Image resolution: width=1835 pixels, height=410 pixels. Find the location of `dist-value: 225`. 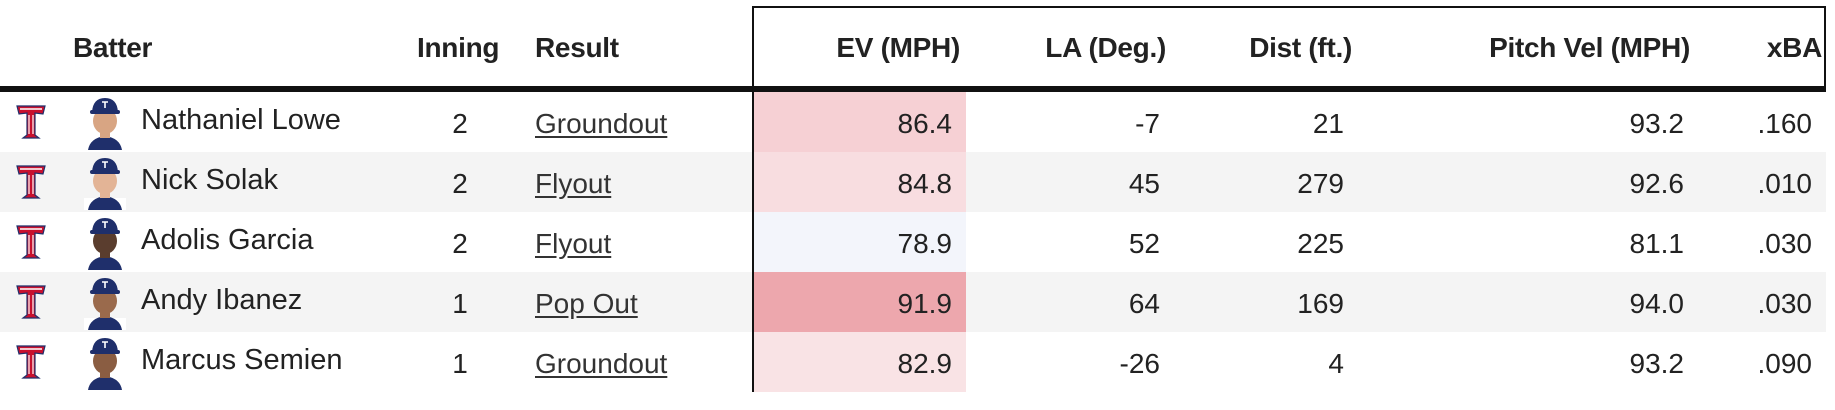

dist-value: 225 is located at coordinates (1320, 243).